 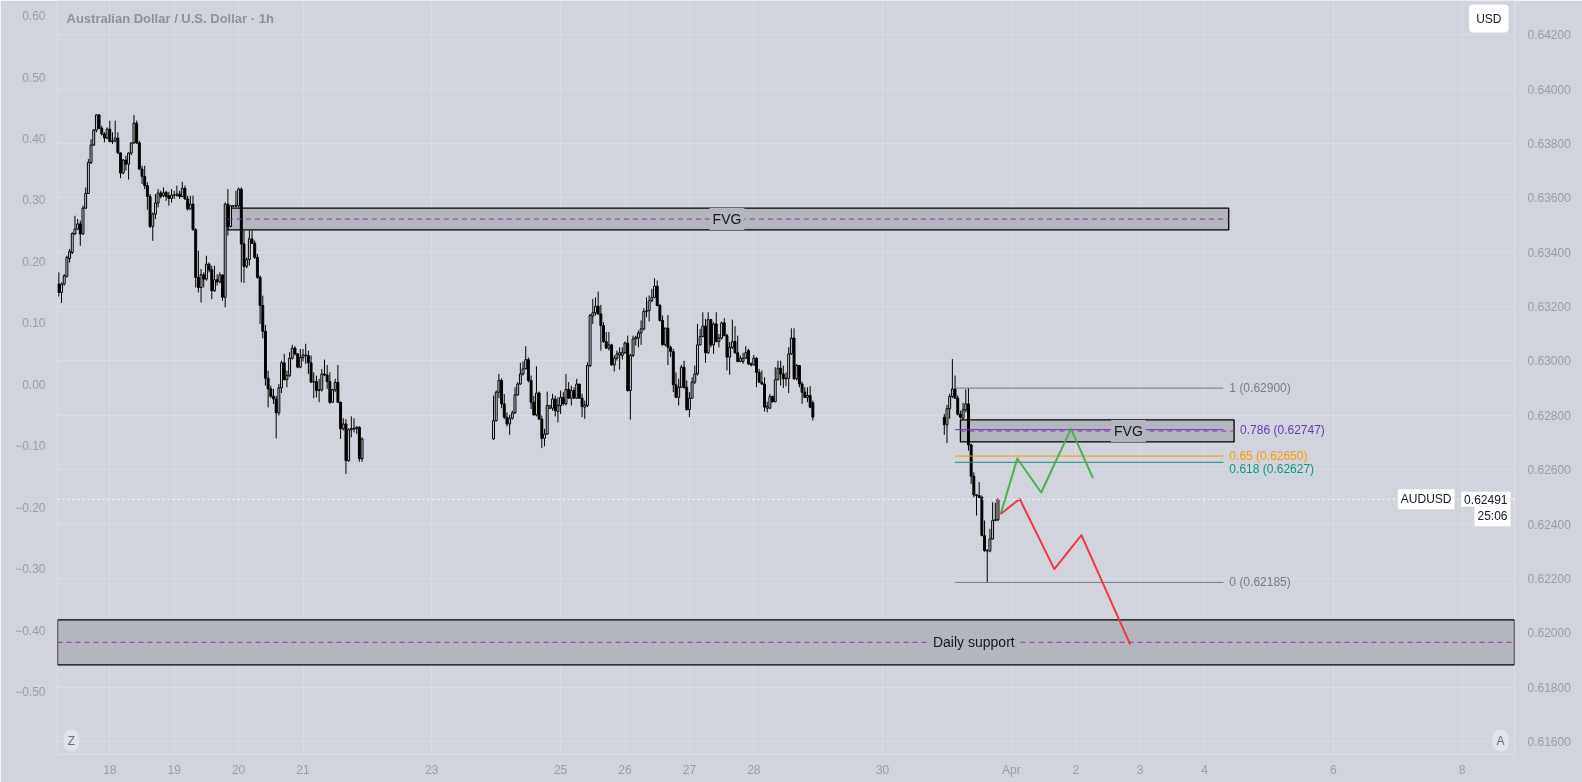 I want to click on series-label: 0.618 (0.62627), so click(x=1272, y=469).